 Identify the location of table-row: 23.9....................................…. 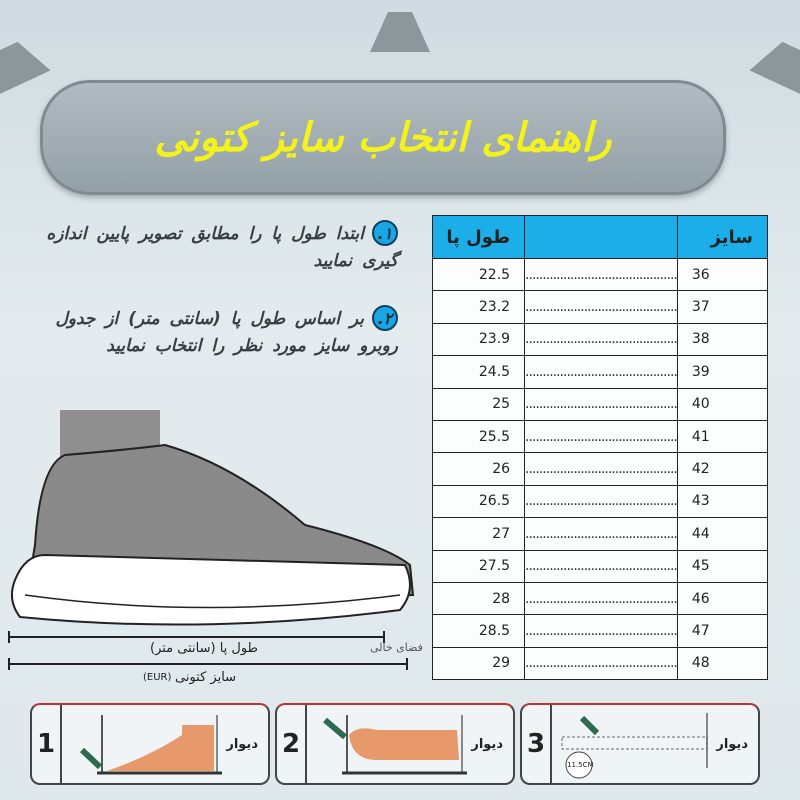
(600, 339).